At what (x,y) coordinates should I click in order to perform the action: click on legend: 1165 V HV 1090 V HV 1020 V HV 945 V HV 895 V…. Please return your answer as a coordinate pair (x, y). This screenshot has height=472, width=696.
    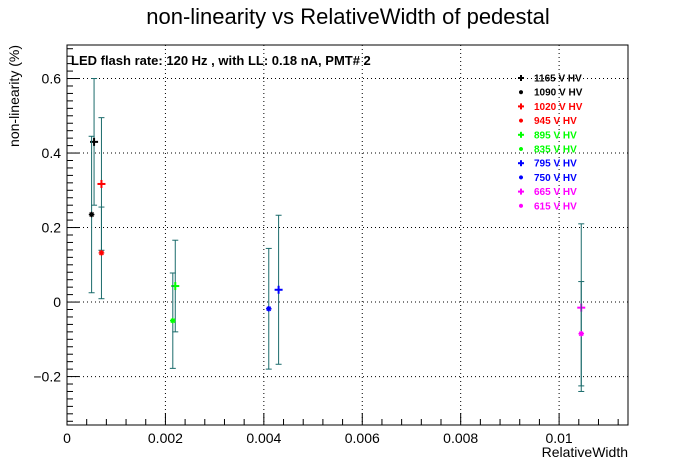
    Looking at the image, I should click on (550, 143).